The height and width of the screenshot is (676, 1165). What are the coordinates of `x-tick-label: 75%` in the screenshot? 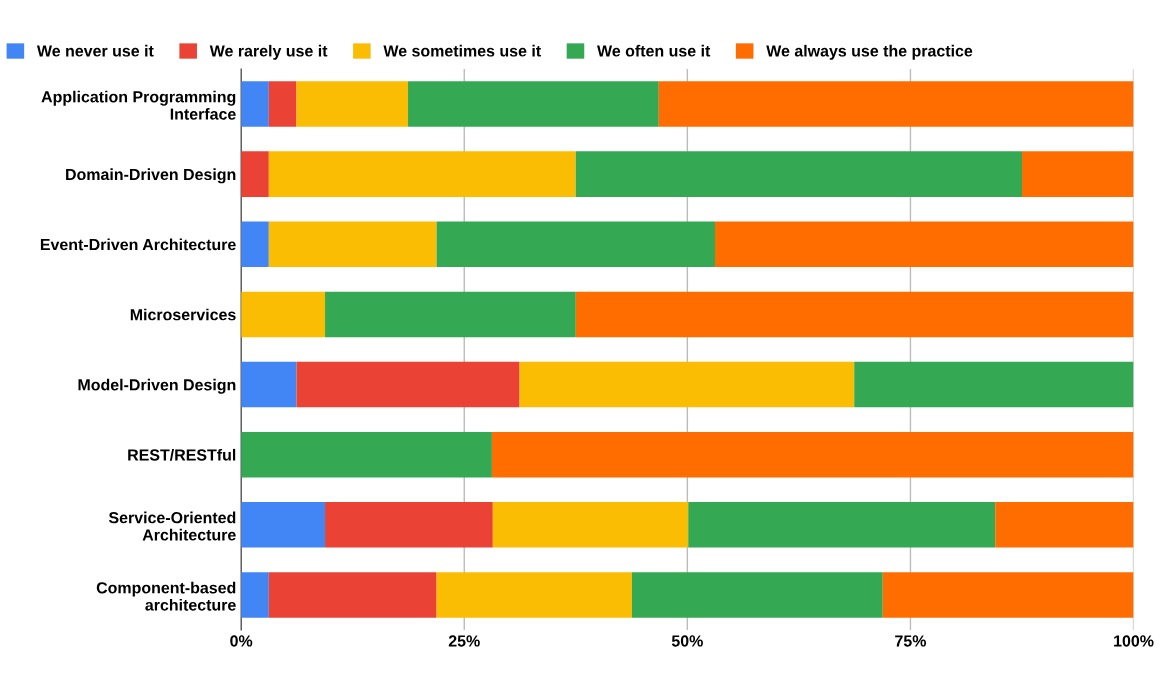 It's located at (911, 641).